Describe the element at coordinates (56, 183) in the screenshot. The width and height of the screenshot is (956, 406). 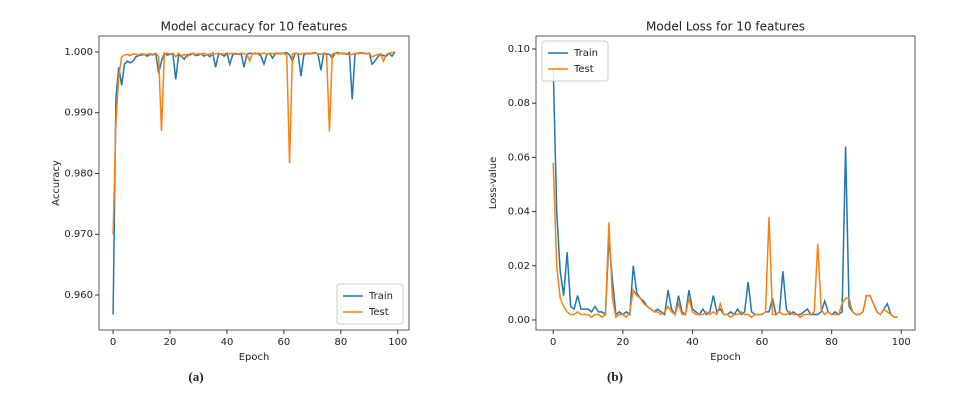
I see `y-axis-label: Accuracy` at that location.